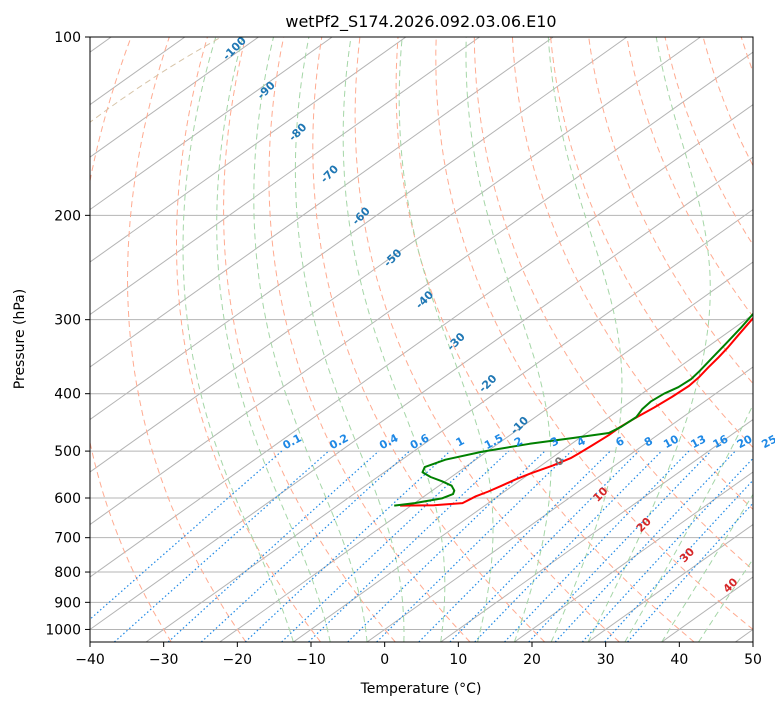 Image resolution: width=775 pixels, height=708 pixels. Describe the element at coordinates (67, 452) in the screenshot. I see `y-tick-label: 500` at that location.